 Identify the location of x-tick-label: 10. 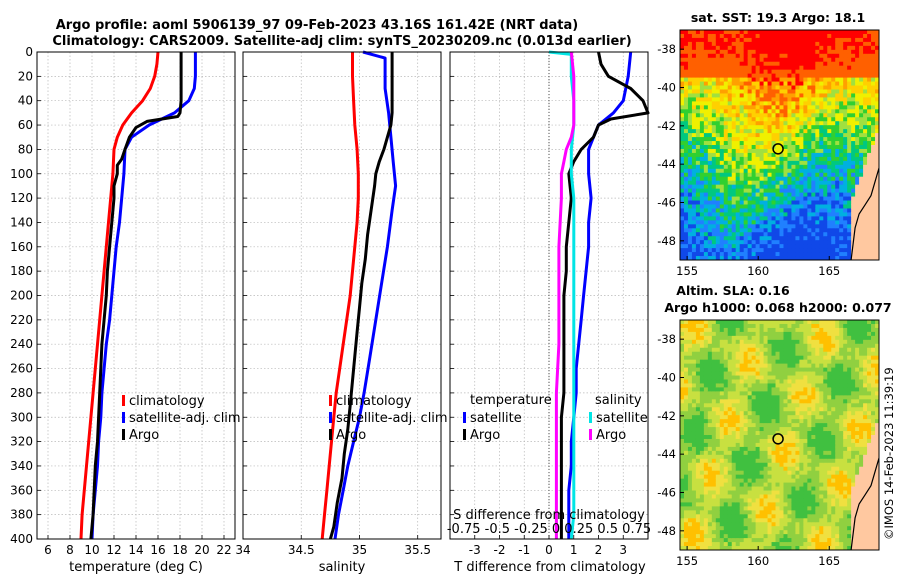
(91, 550).